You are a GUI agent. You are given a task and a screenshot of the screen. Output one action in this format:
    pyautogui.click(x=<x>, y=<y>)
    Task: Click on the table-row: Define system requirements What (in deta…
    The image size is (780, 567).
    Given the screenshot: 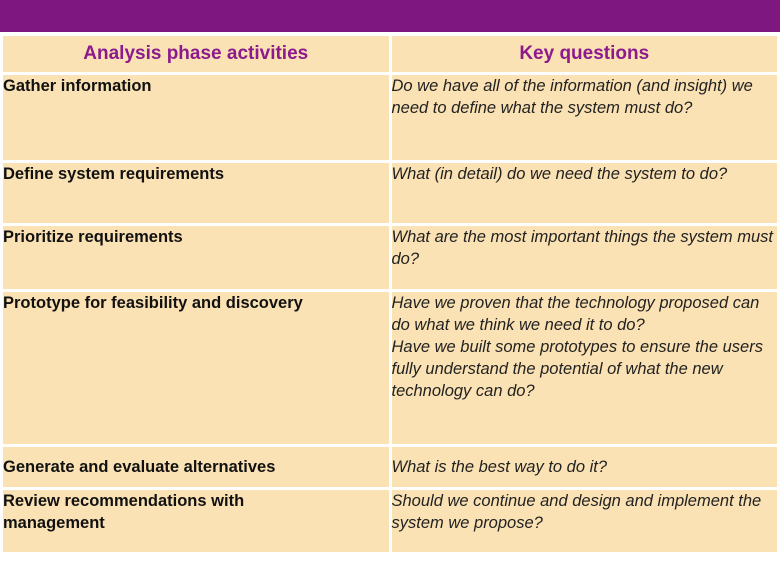 What is the action you would take?
    pyautogui.click(x=390, y=193)
    